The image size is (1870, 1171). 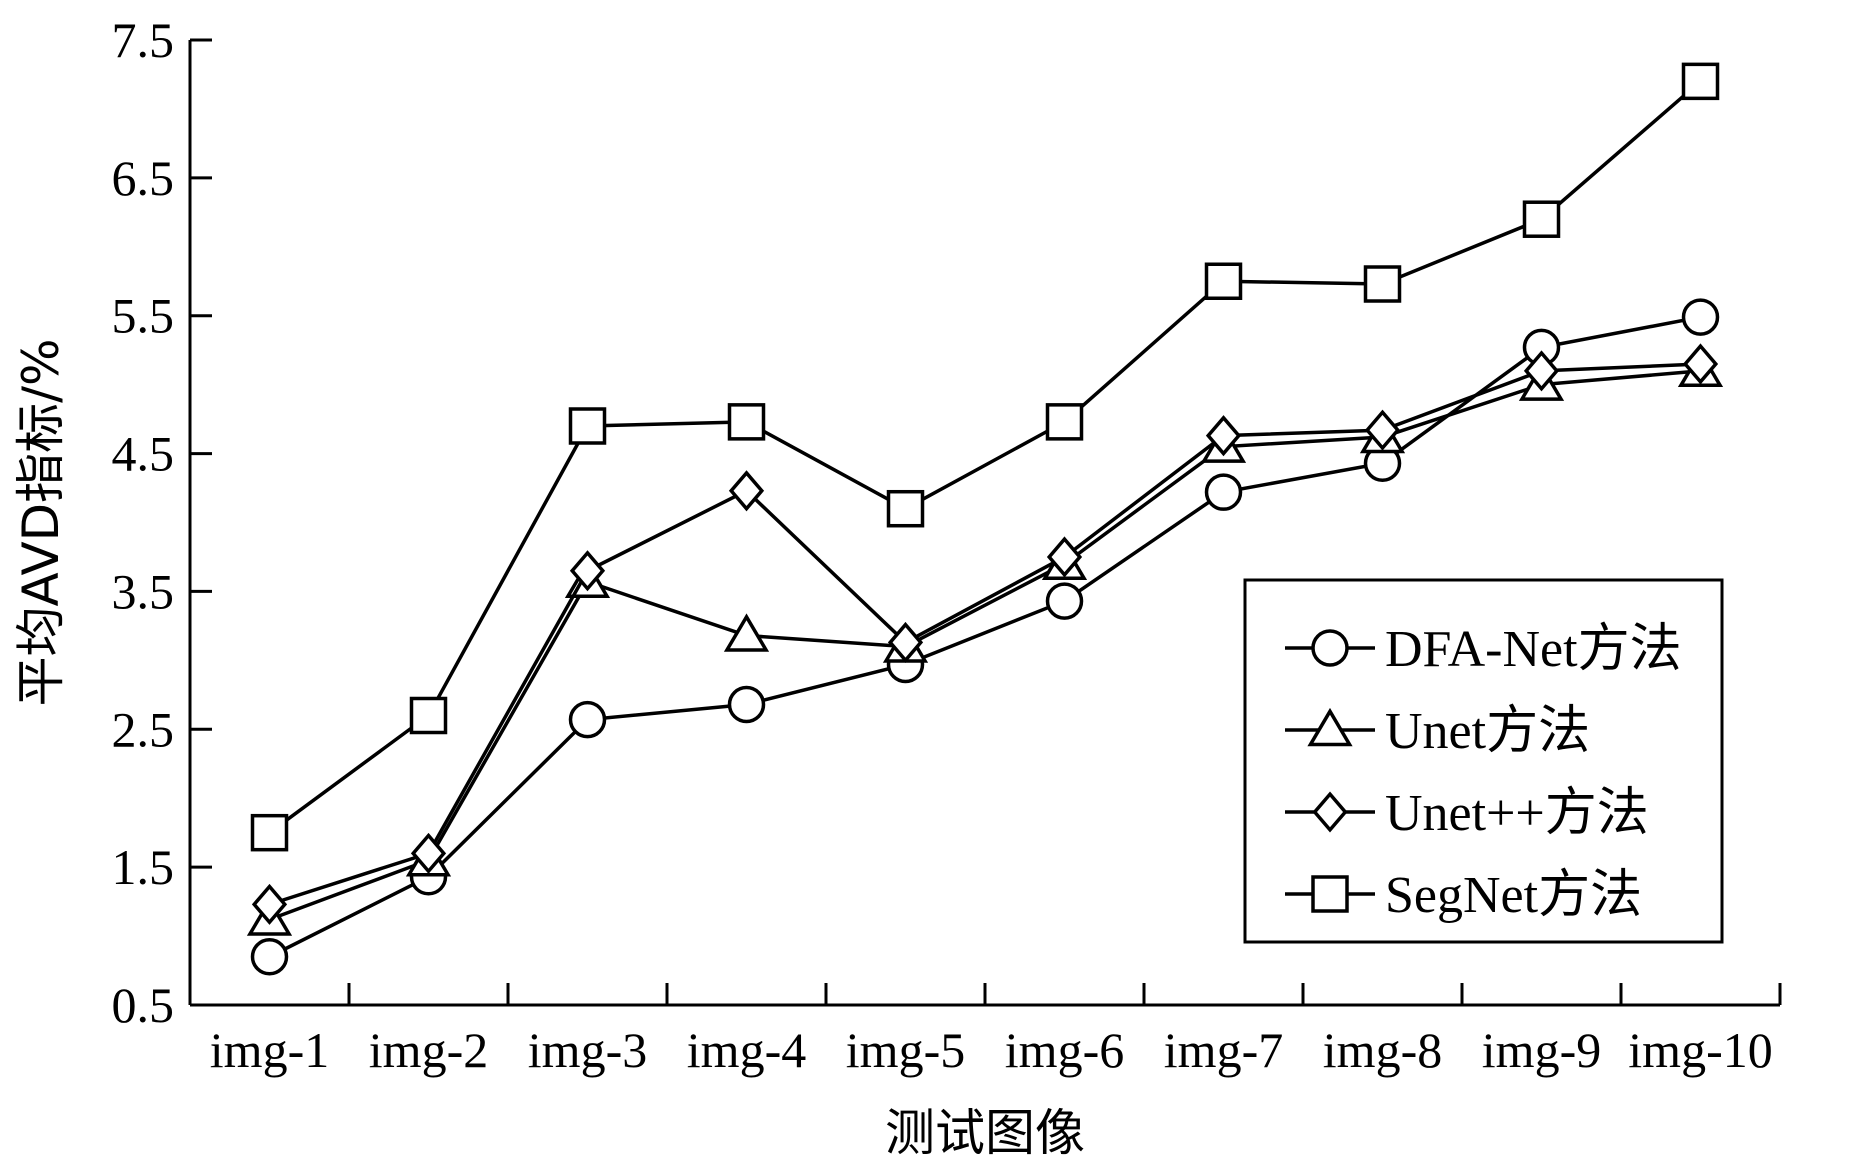 I want to click on legend-marker-triangle, so click(x=1330, y=727).